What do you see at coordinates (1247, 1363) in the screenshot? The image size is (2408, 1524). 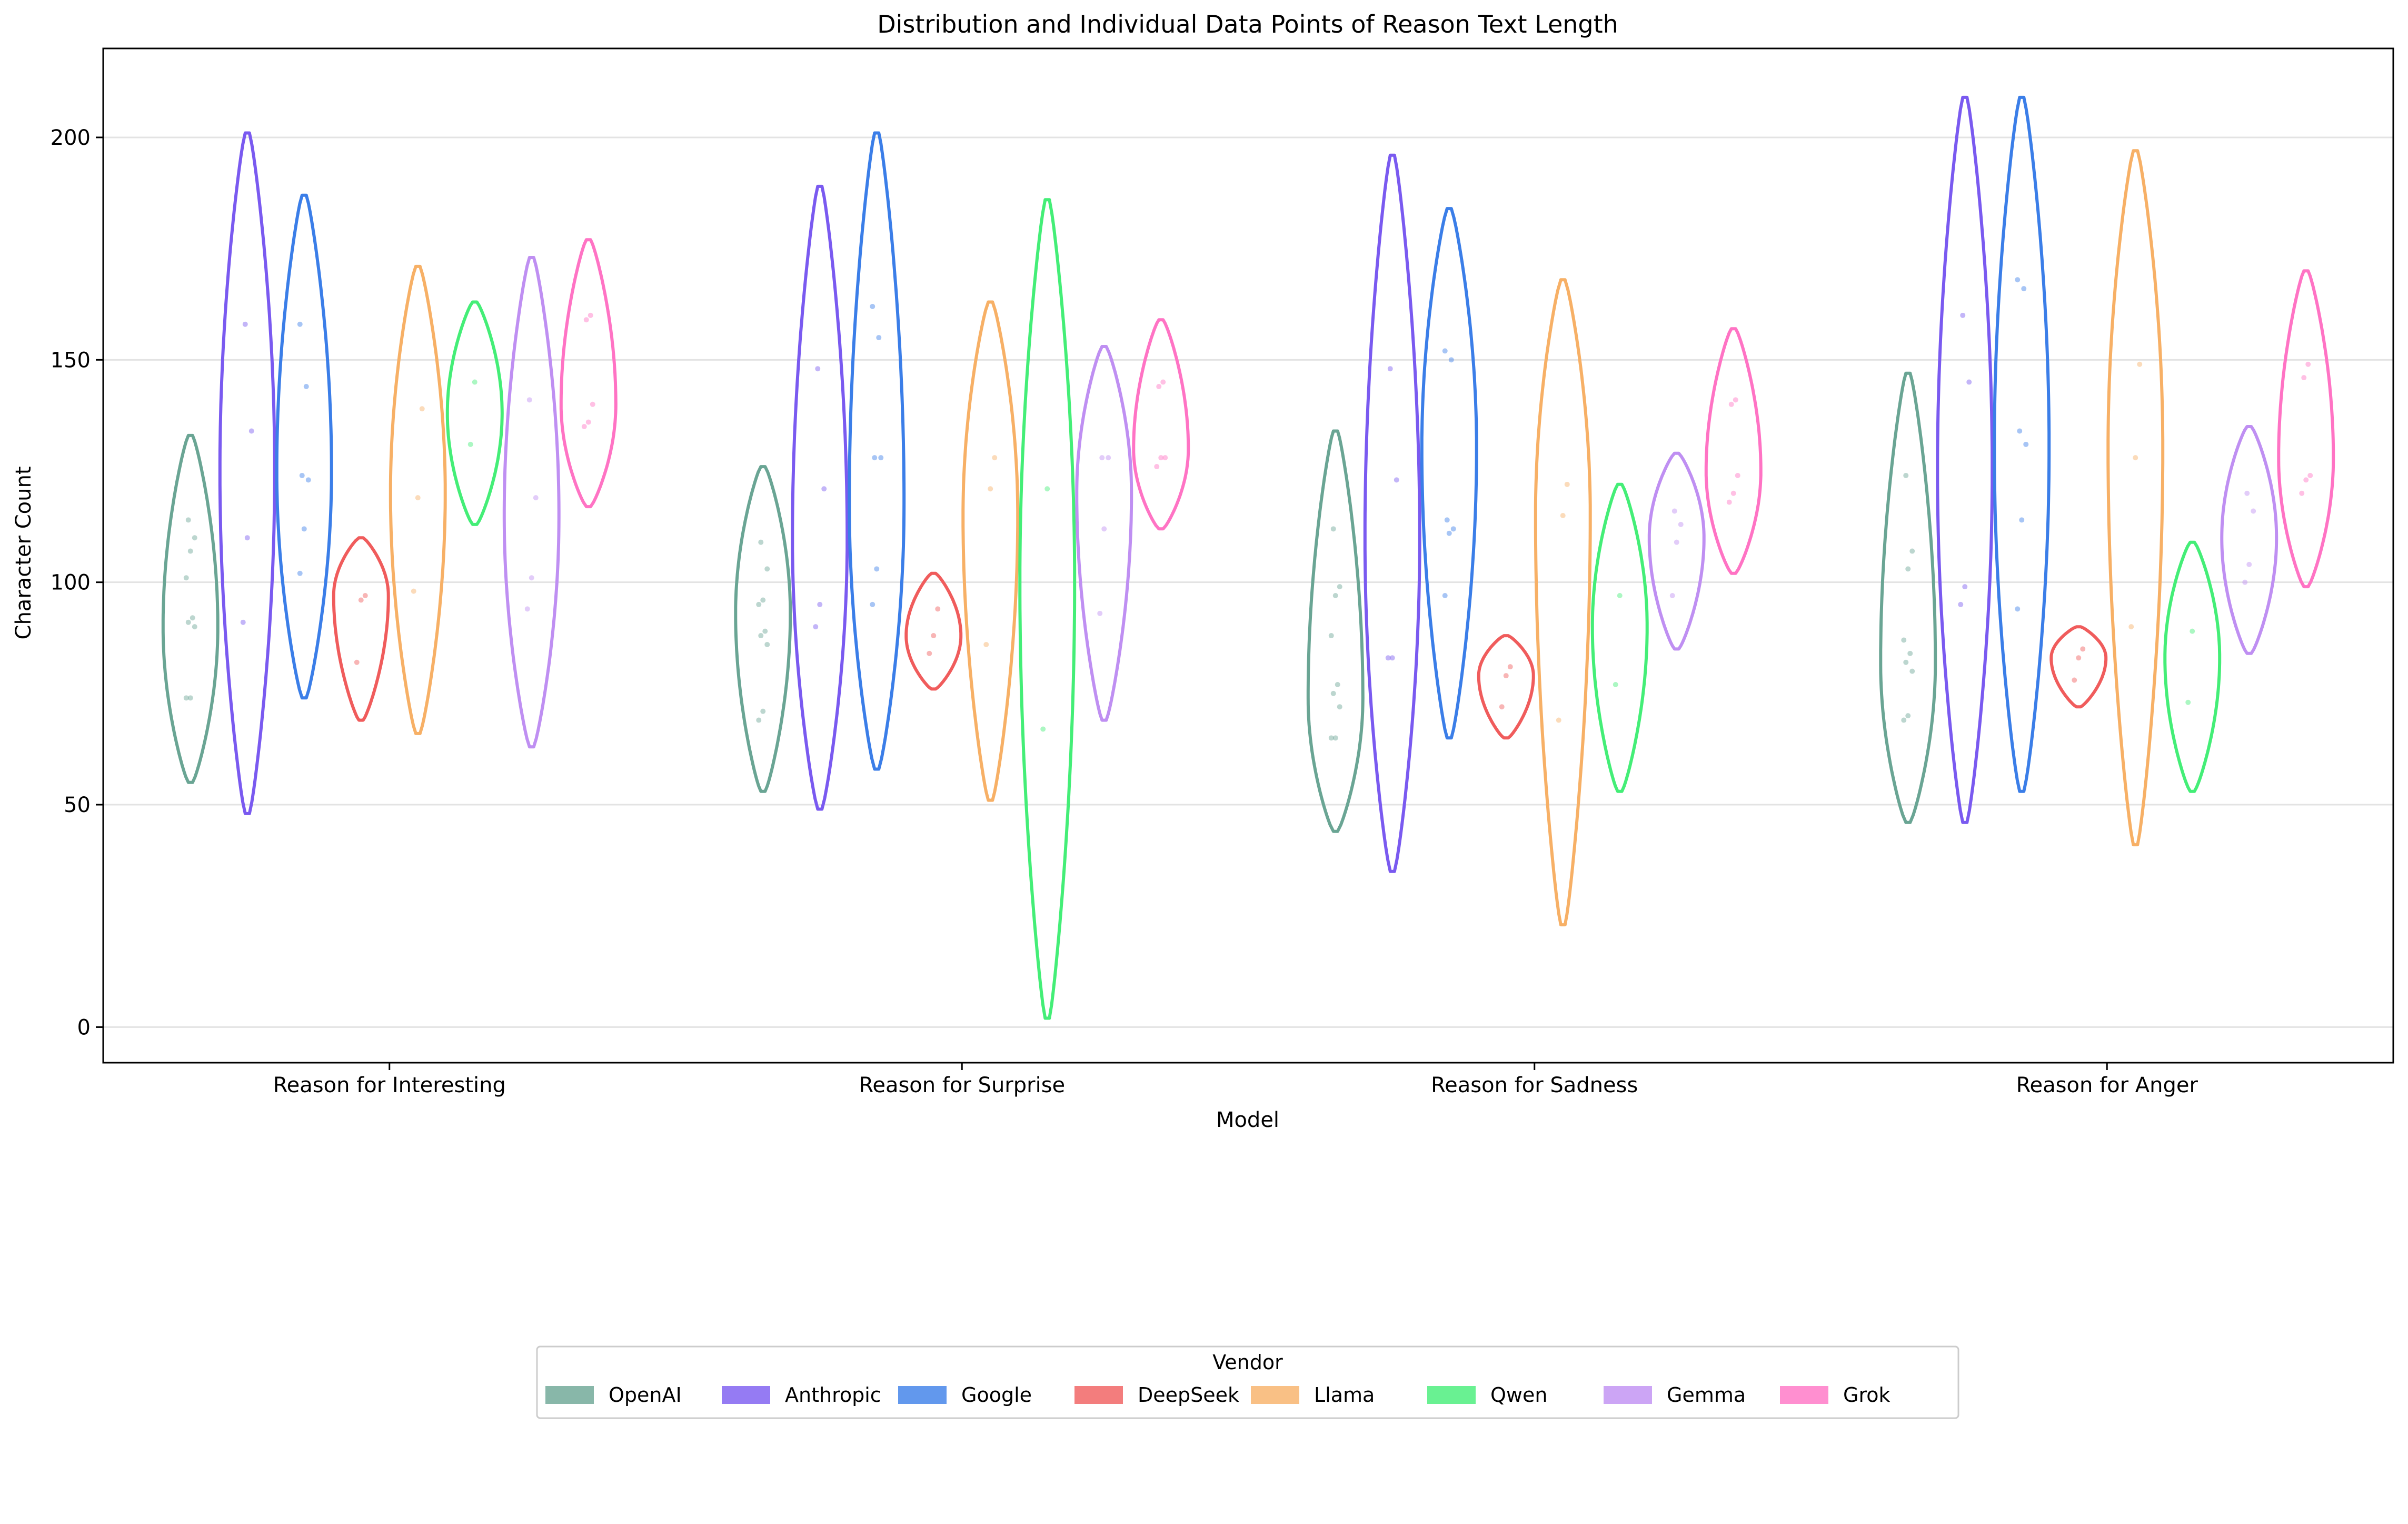 I see `legend-title: Vendor` at bounding box center [1247, 1363].